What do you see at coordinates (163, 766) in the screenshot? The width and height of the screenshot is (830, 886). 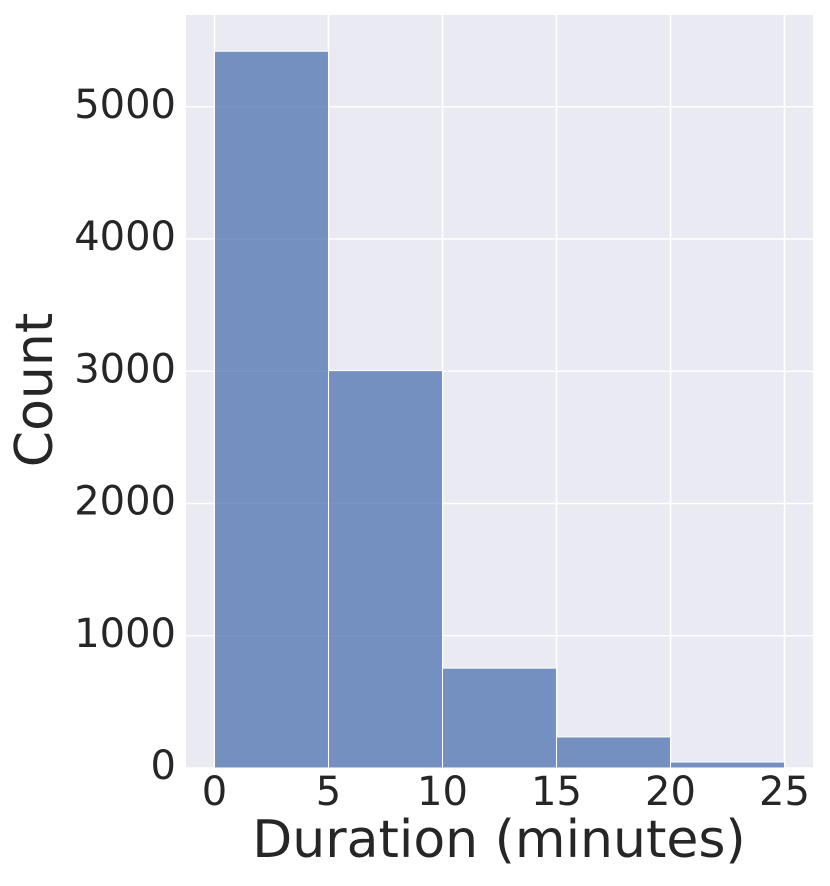 I see `y-tick-label: 0` at bounding box center [163, 766].